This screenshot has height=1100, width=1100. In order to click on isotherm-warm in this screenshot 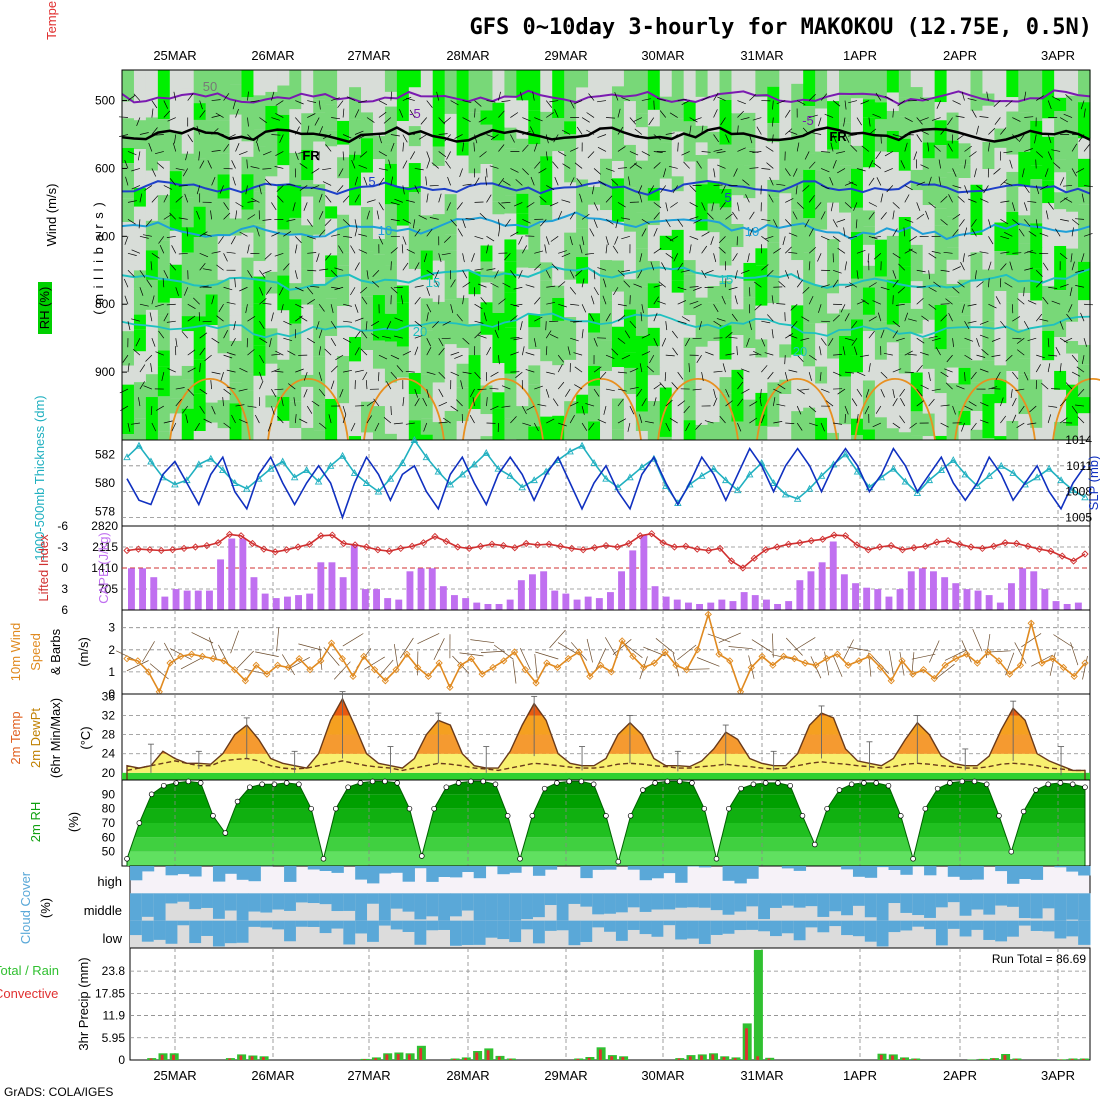, I will do `click(797, 409)`.